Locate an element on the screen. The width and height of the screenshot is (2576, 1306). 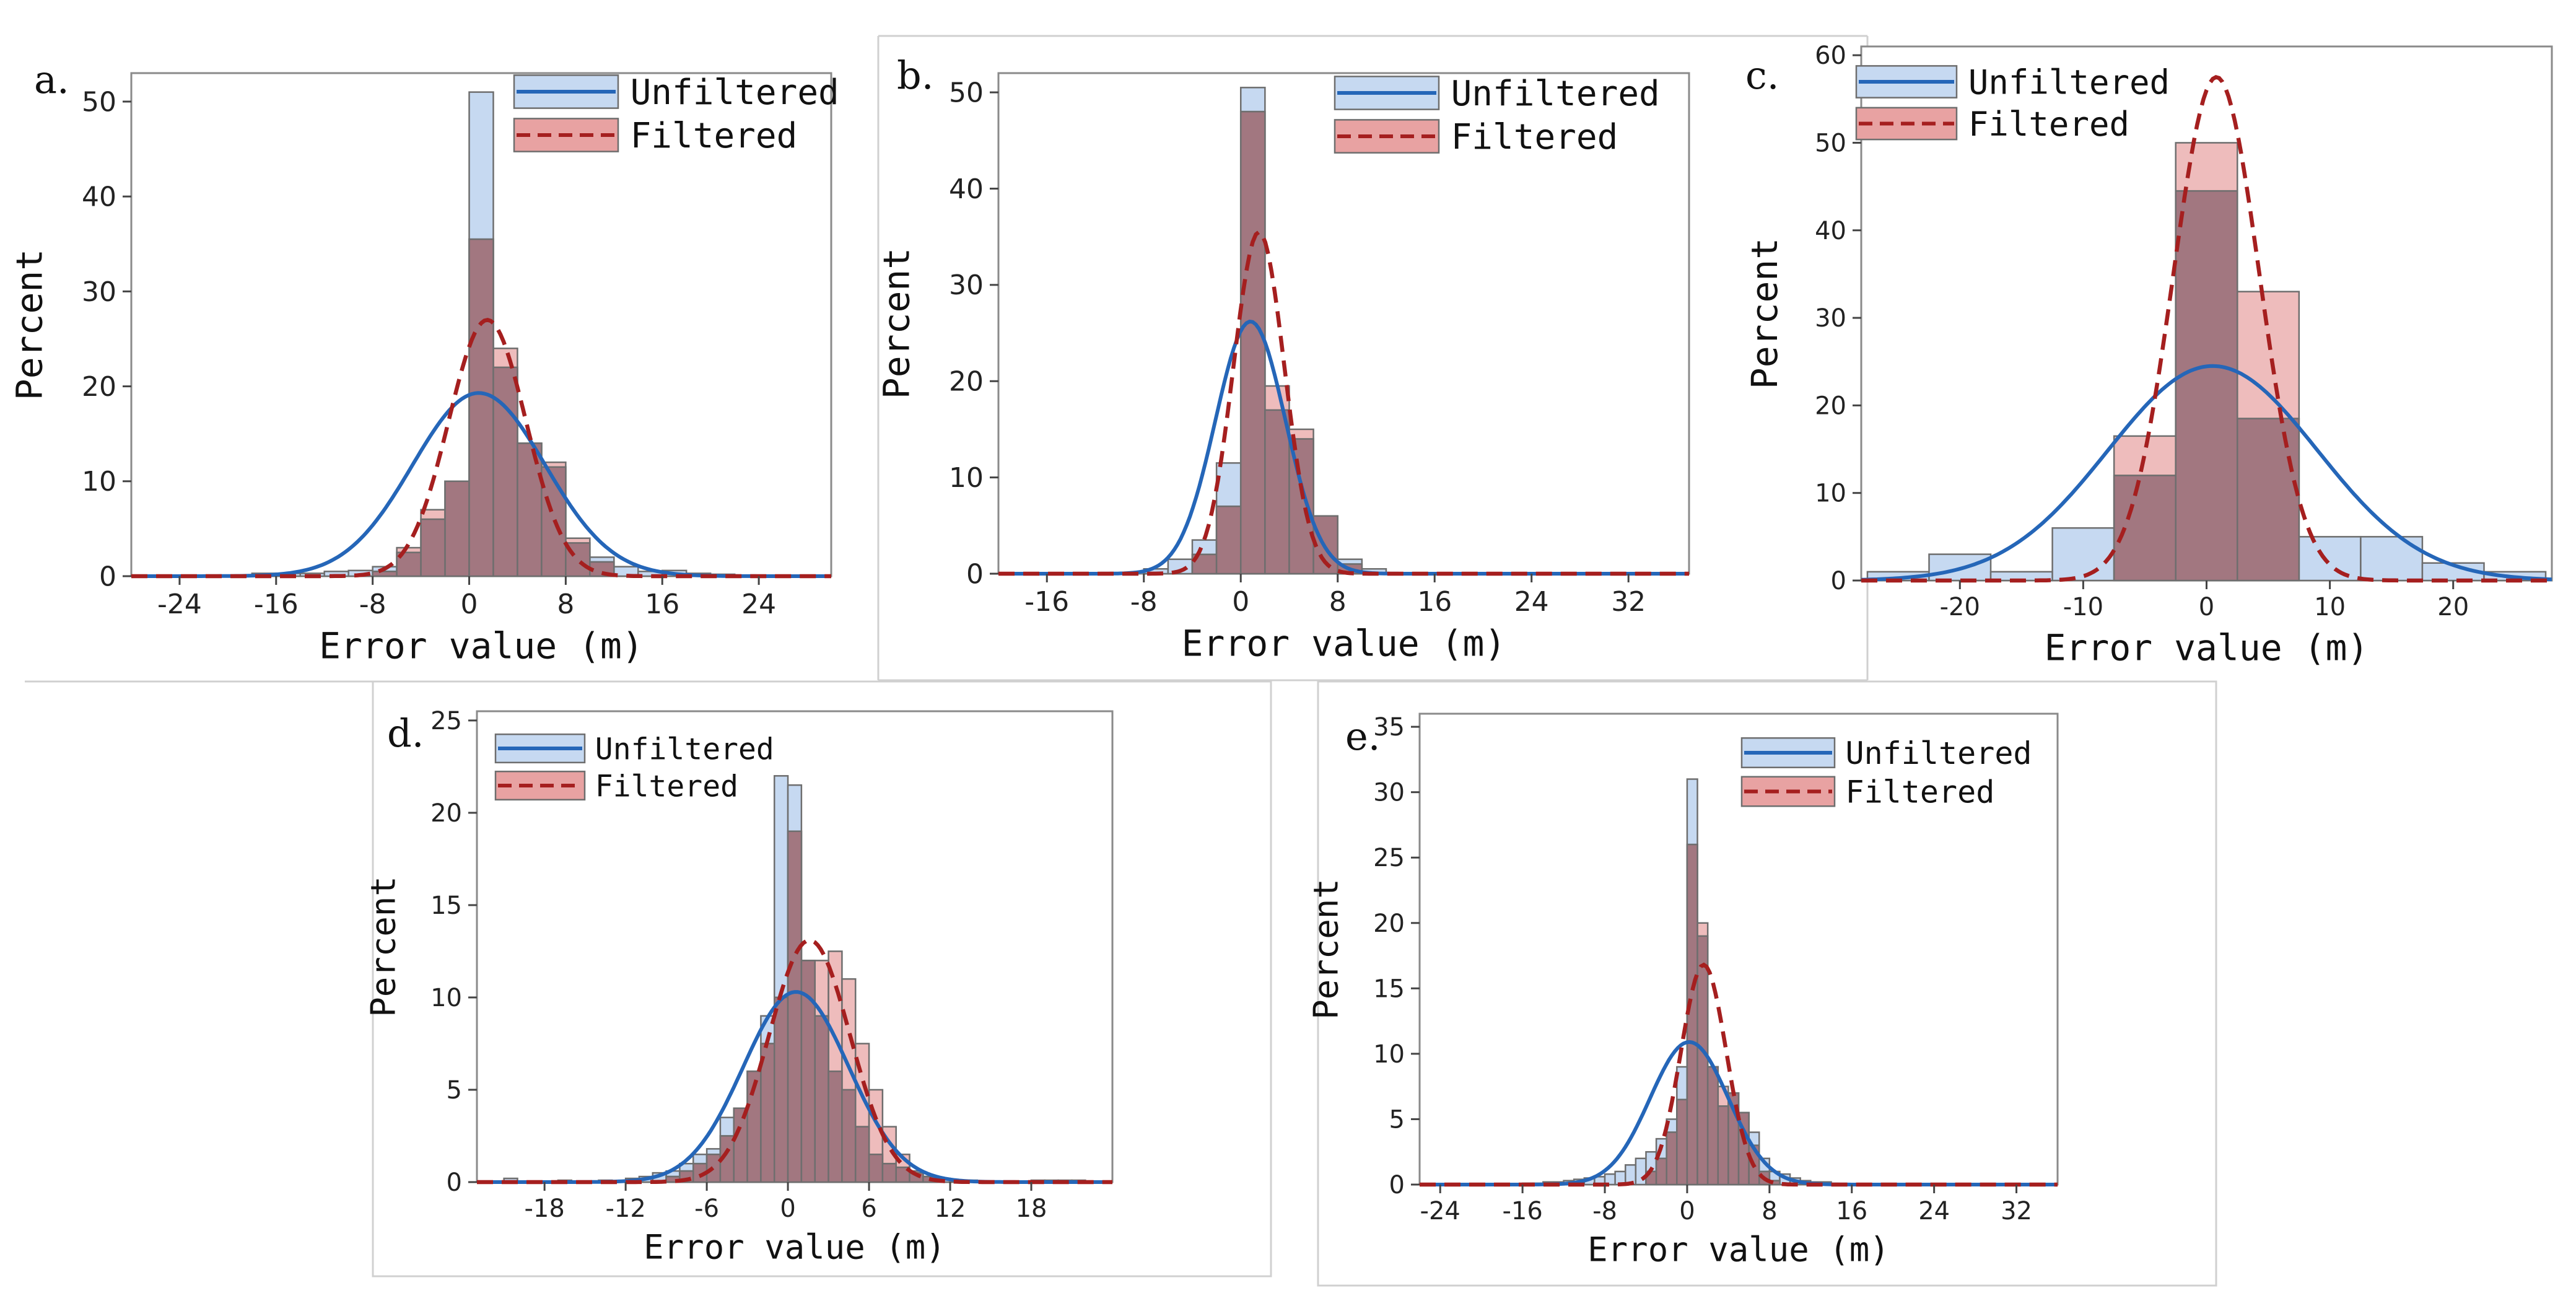
x-tick-label: -6 is located at coordinates (706, 1208).